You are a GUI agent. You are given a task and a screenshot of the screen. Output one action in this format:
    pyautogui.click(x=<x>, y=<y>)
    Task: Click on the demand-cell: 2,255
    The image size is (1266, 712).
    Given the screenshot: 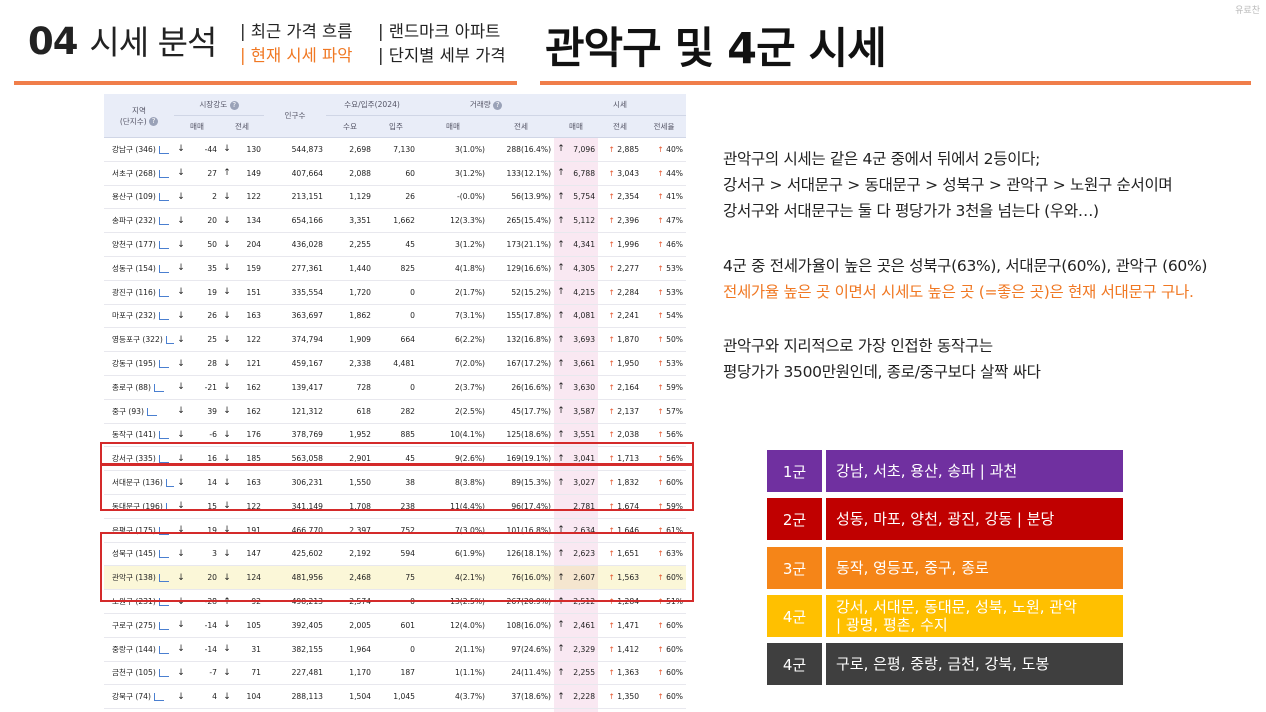 What is the action you would take?
    pyautogui.click(x=350, y=244)
    